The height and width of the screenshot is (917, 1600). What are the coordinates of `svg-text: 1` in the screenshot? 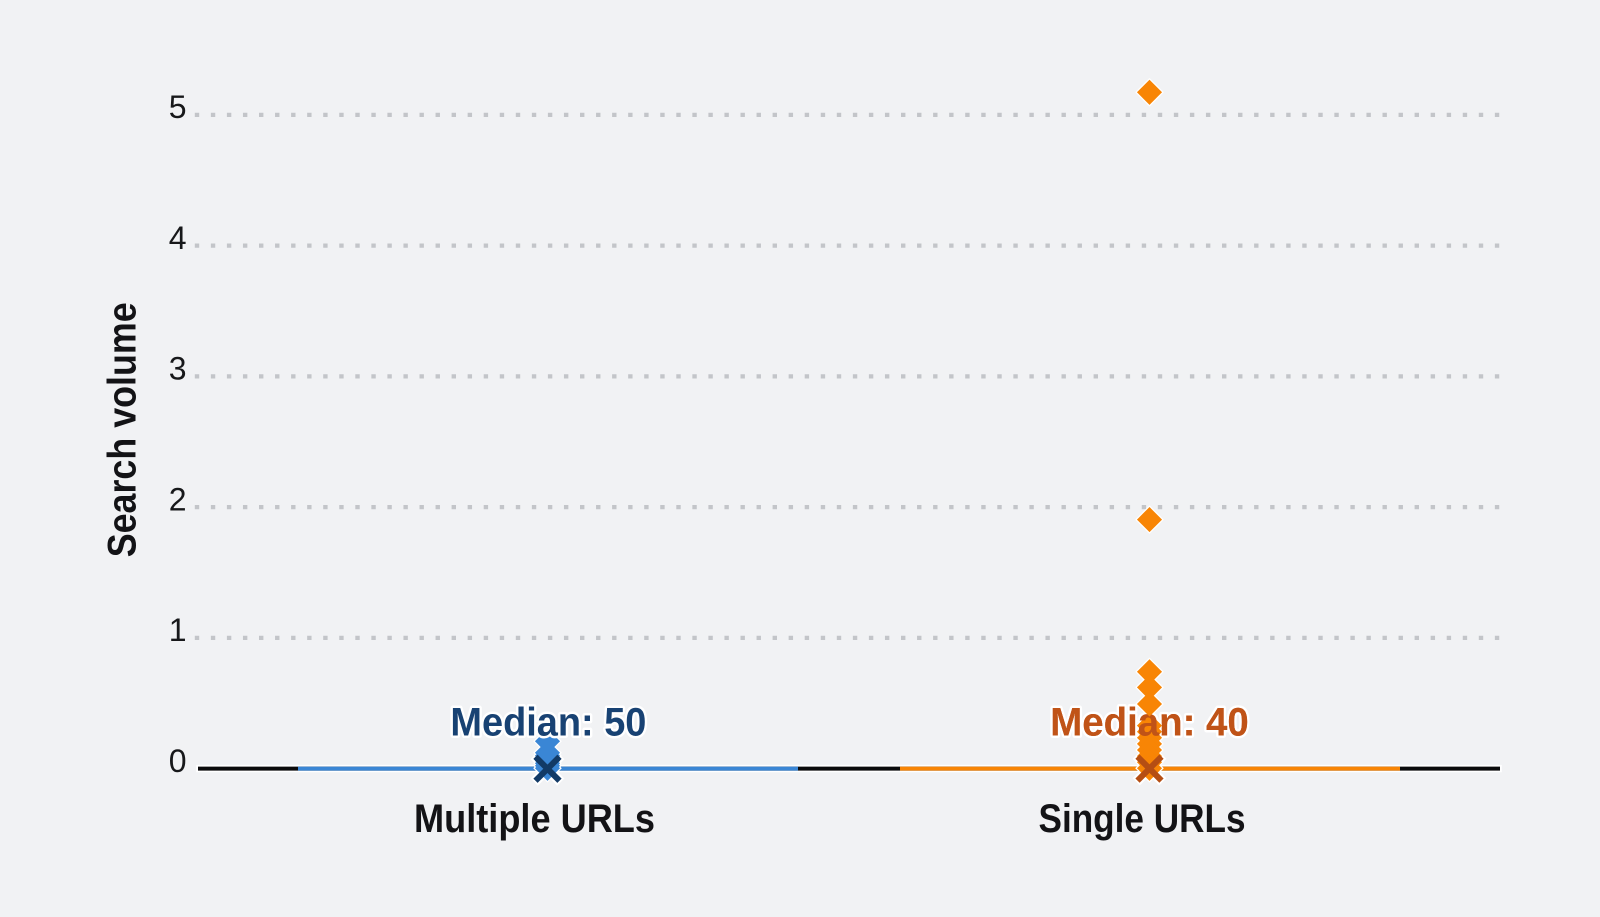 It's located at (178, 630).